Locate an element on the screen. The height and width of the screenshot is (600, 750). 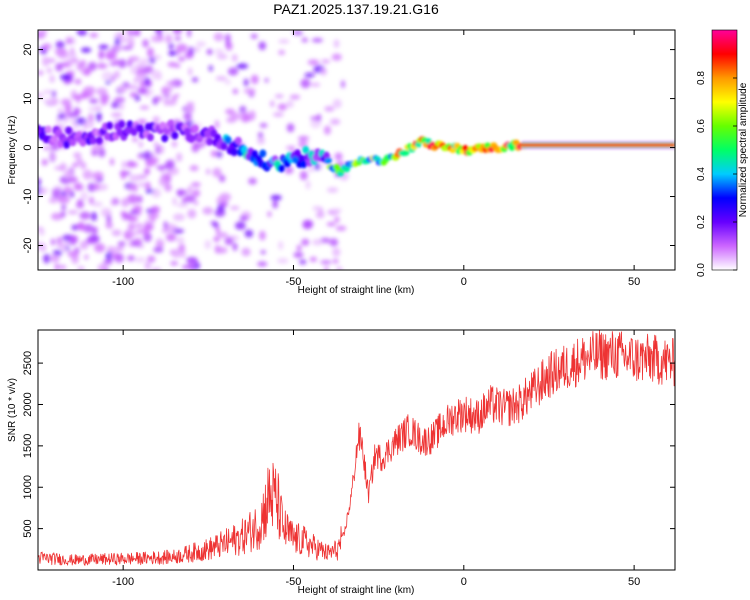
snr-y-label: SNR (10 * v/v) is located at coordinates (12, 410).